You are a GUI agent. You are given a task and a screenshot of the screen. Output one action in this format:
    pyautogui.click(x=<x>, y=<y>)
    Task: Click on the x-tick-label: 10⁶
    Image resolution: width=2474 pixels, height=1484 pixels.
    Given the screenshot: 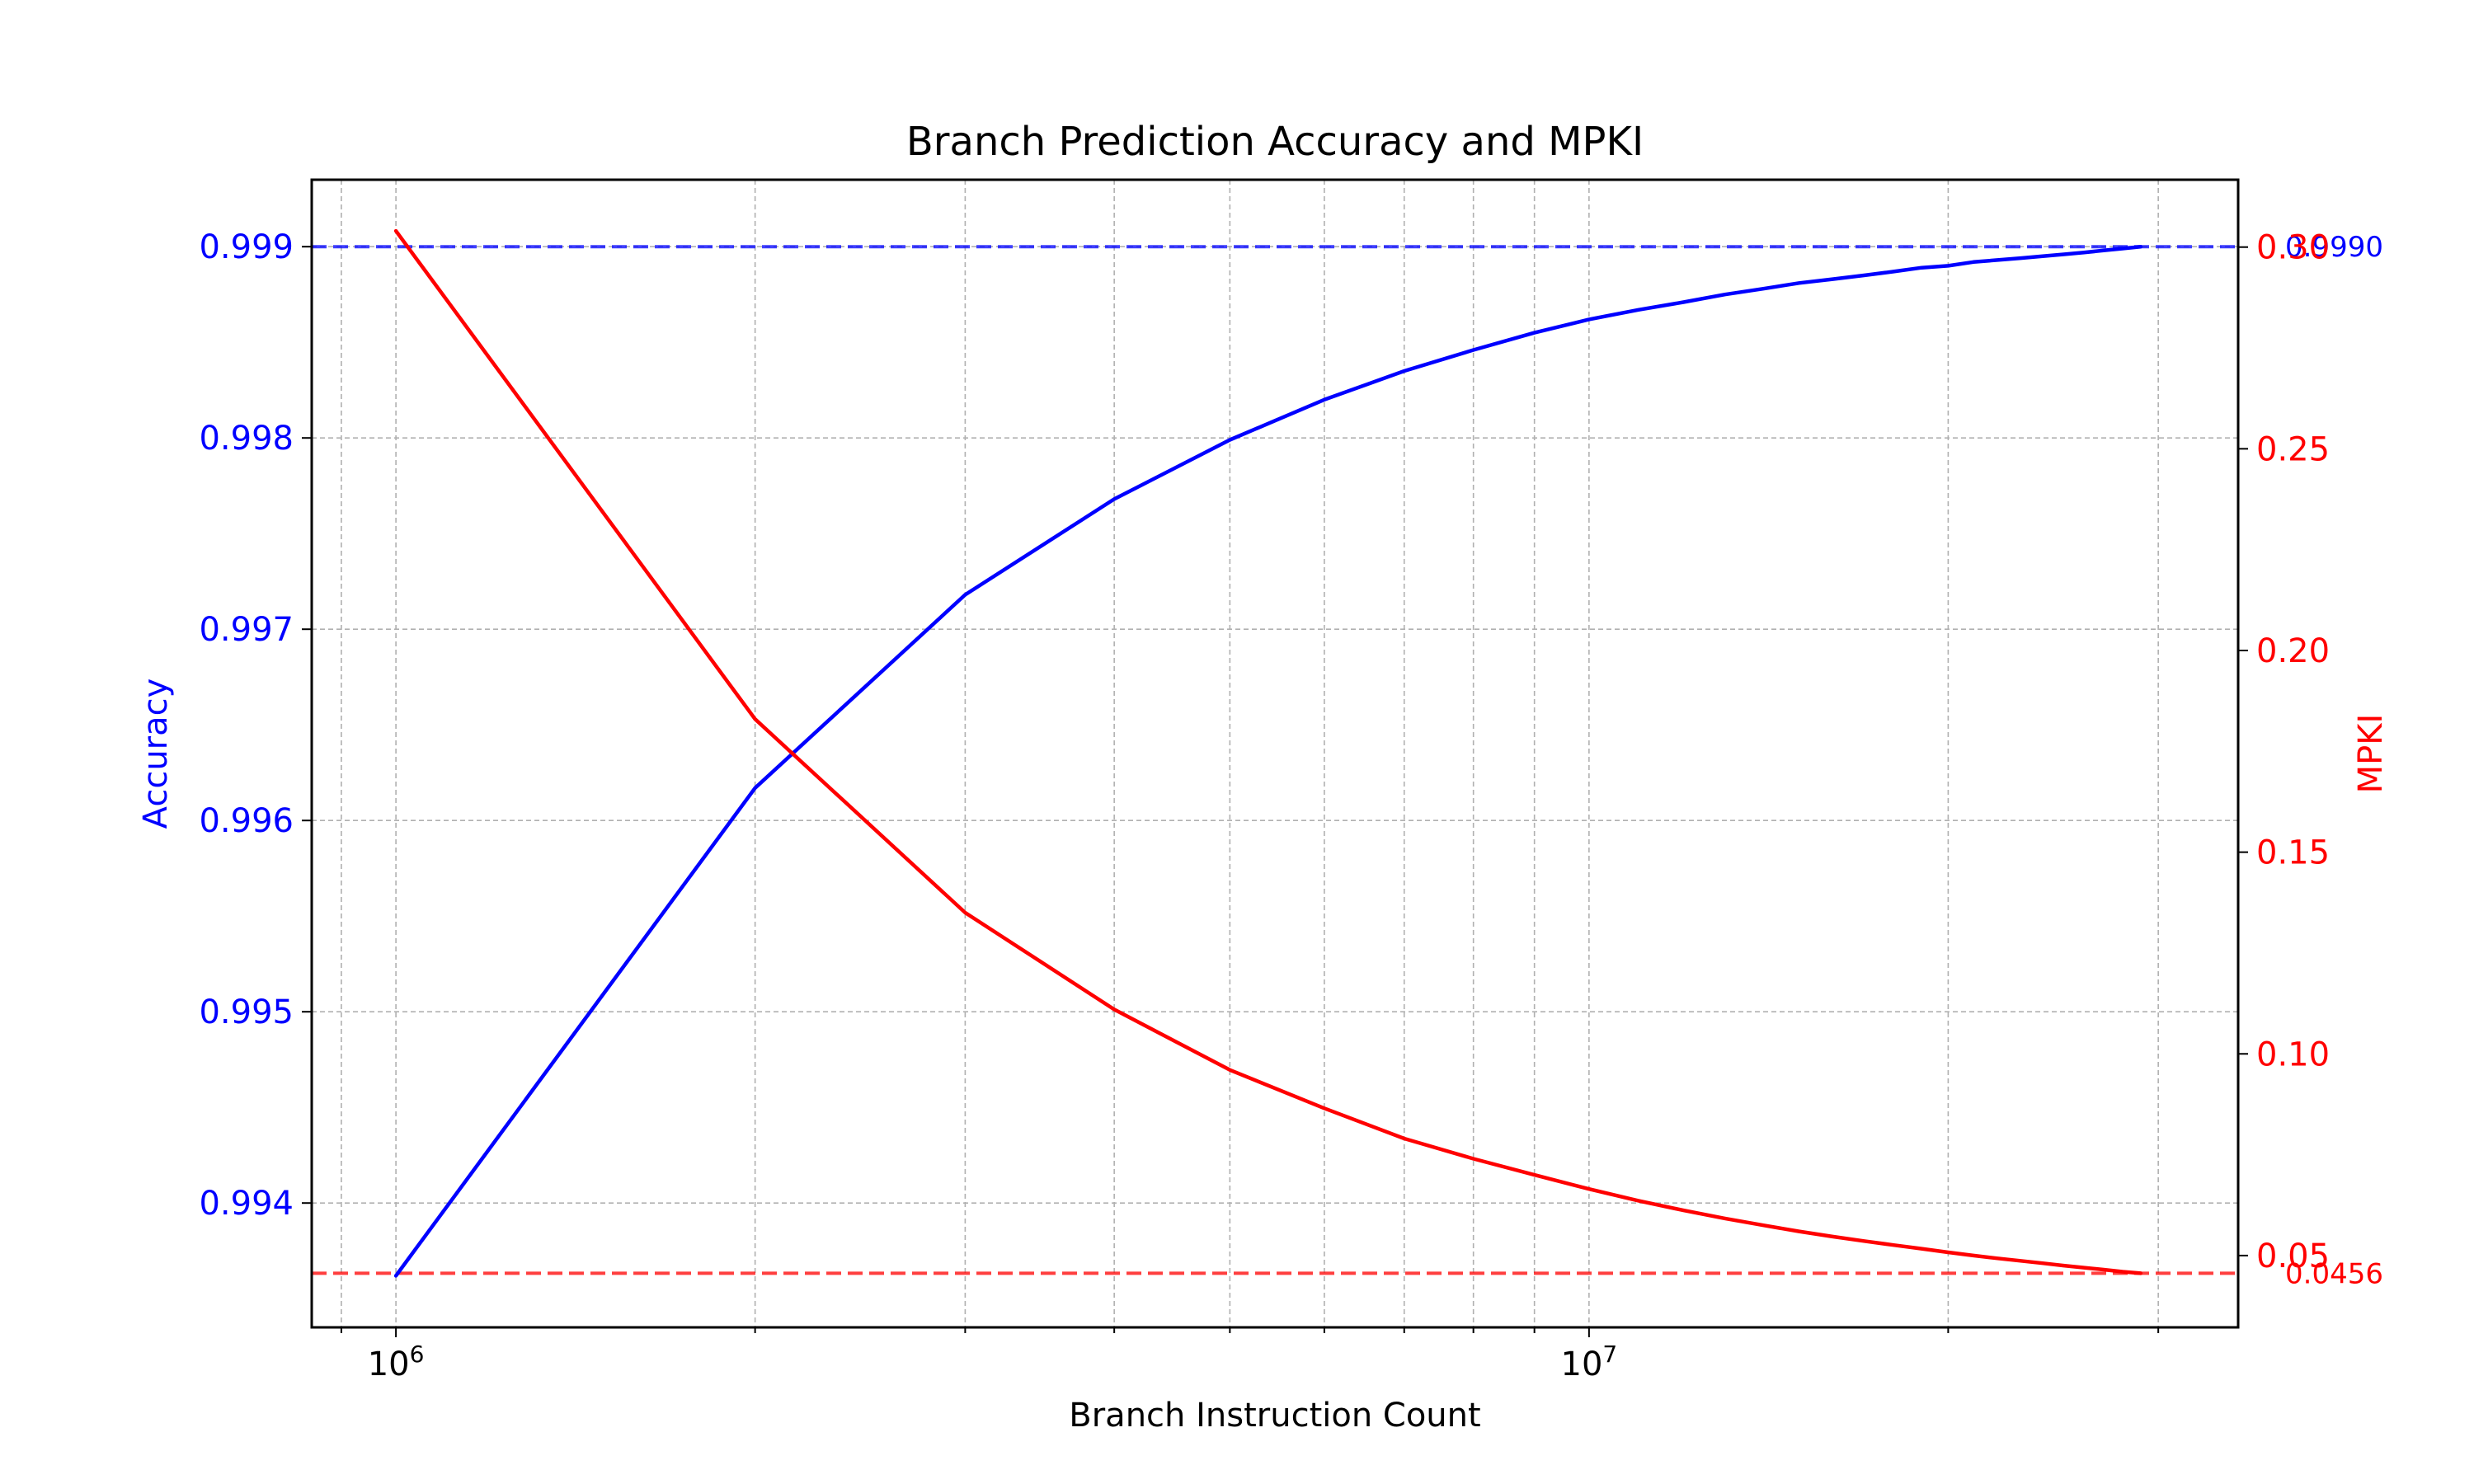 What is the action you would take?
    pyautogui.click(x=396, y=1362)
    